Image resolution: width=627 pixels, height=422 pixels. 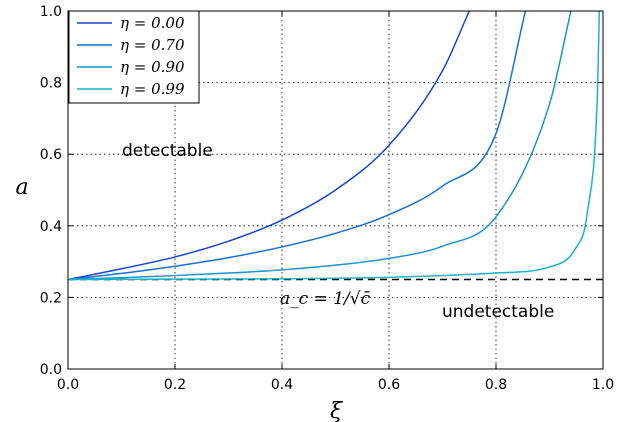 What do you see at coordinates (51, 370) in the screenshot?
I see `y-tick-label-0: 0.0` at bounding box center [51, 370].